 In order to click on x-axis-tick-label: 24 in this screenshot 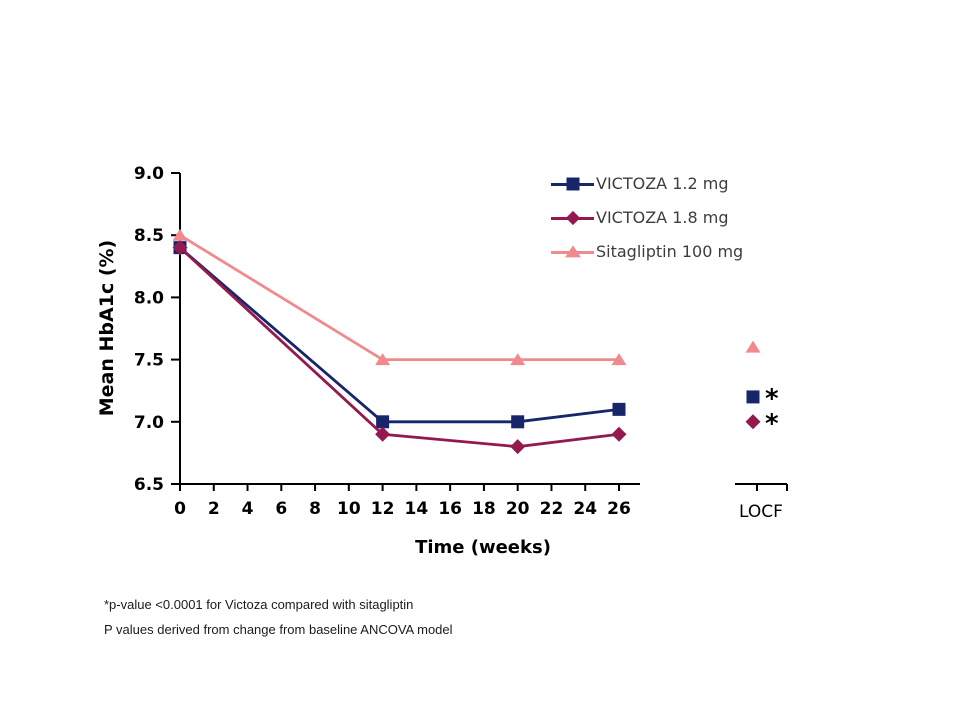, I will do `click(585, 509)`.